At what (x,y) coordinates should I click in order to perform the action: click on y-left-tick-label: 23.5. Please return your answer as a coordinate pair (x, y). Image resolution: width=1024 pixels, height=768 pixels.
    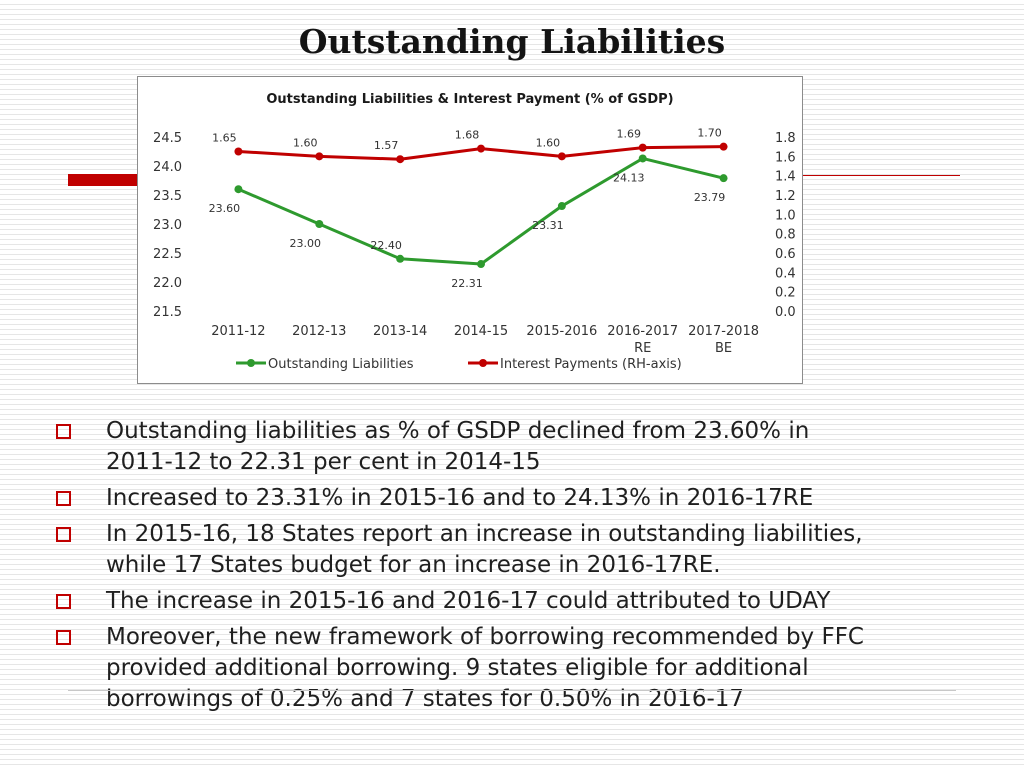
    Looking at the image, I should click on (167, 196).